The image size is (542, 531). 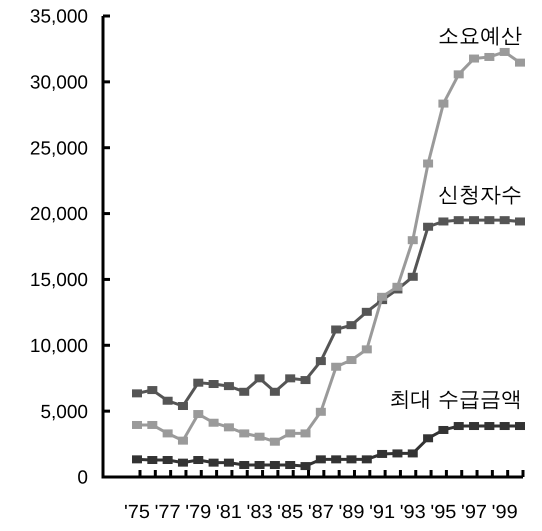 I want to click on y-tick-label: 30,000, so click(x=59, y=83).